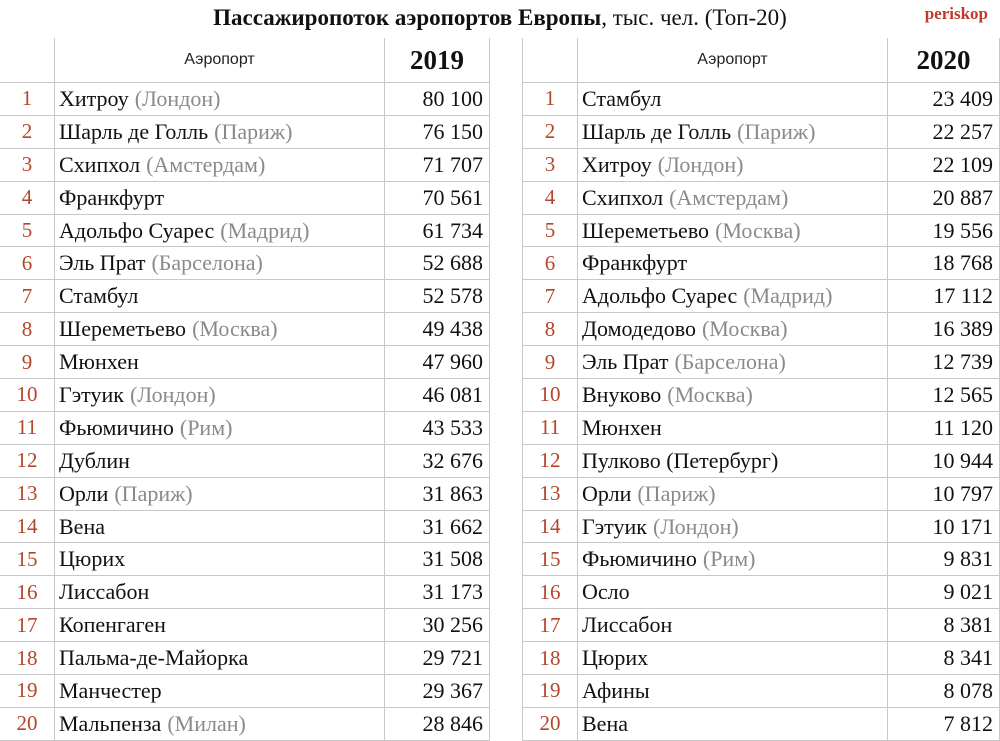 The height and width of the screenshot is (741, 1000). Describe the element at coordinates (733, 691) in the screenshot. I see `airport-cell-2020: Афины` at that location.